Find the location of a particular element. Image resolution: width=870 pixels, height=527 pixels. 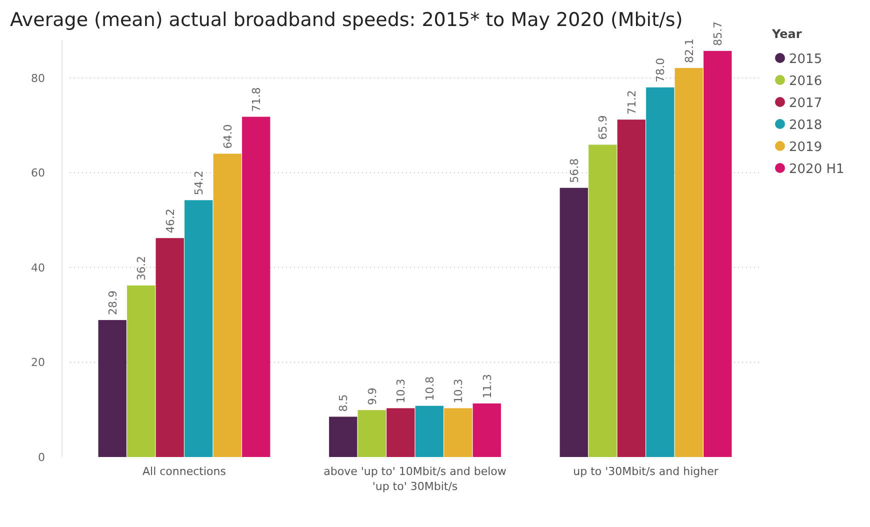

legend-label: 2017 is located at coordinates (805, 103).